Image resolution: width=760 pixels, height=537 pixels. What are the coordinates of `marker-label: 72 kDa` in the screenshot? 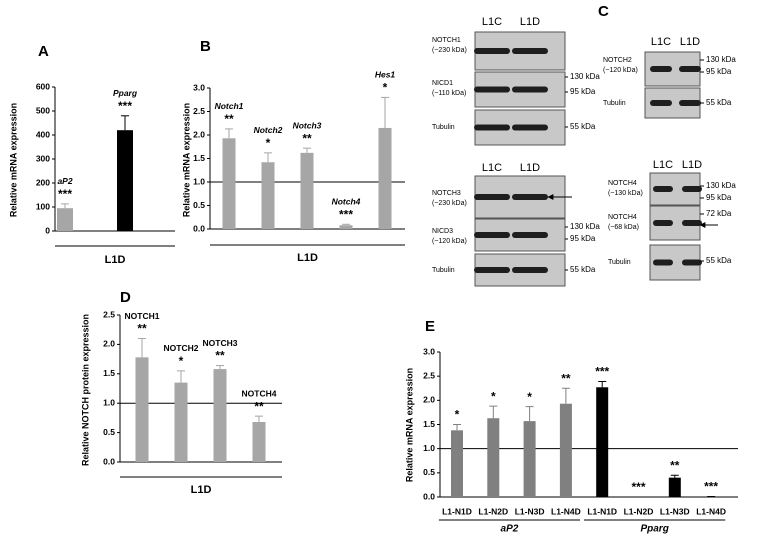 It's located at (719, 213).